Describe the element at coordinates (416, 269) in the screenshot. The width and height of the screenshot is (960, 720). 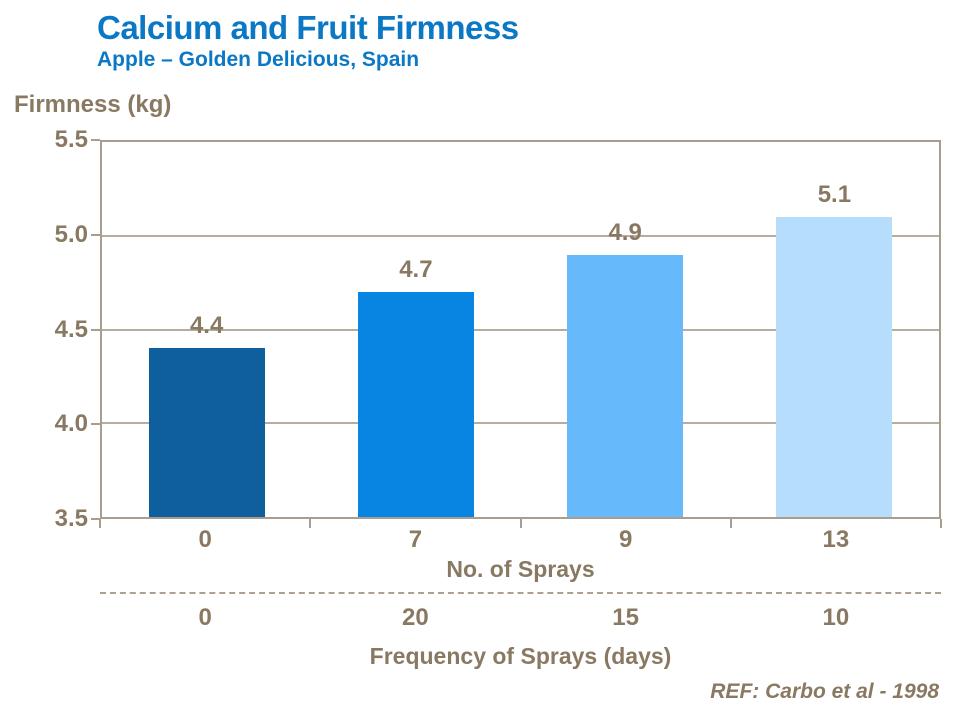
I see `bar-value-label: 4.7` at that location.